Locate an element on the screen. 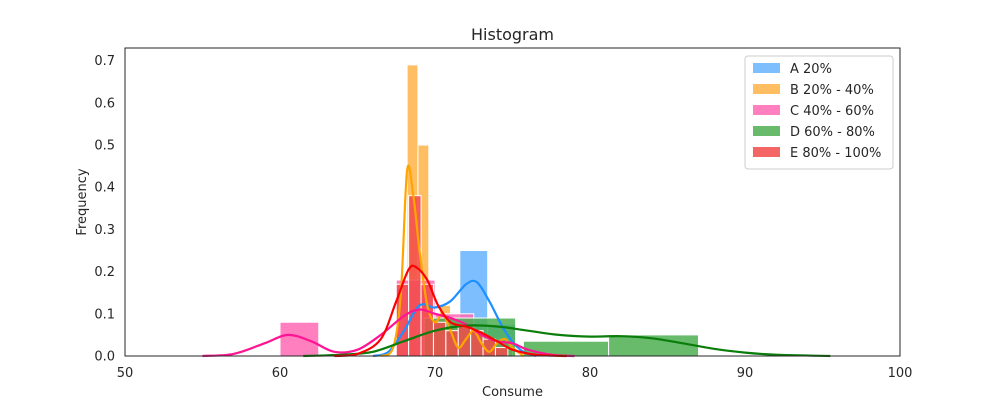 The image size is (1000, 400). y-axis-label: Frequency is located at coordinates (82, 201).